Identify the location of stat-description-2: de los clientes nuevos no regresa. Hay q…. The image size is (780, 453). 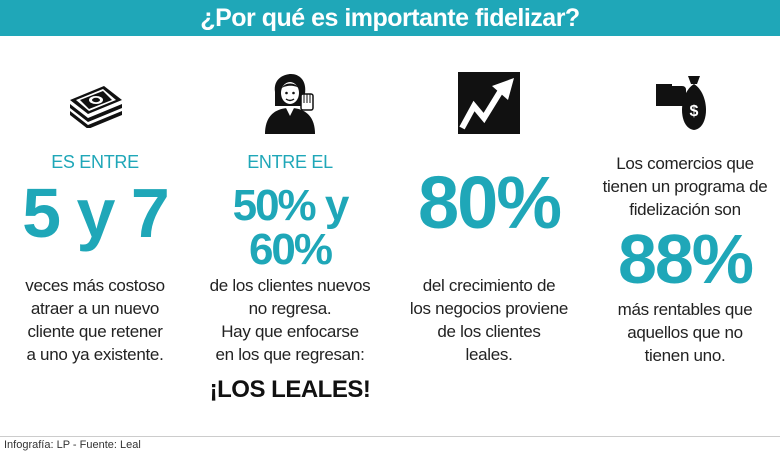
(290, 320).